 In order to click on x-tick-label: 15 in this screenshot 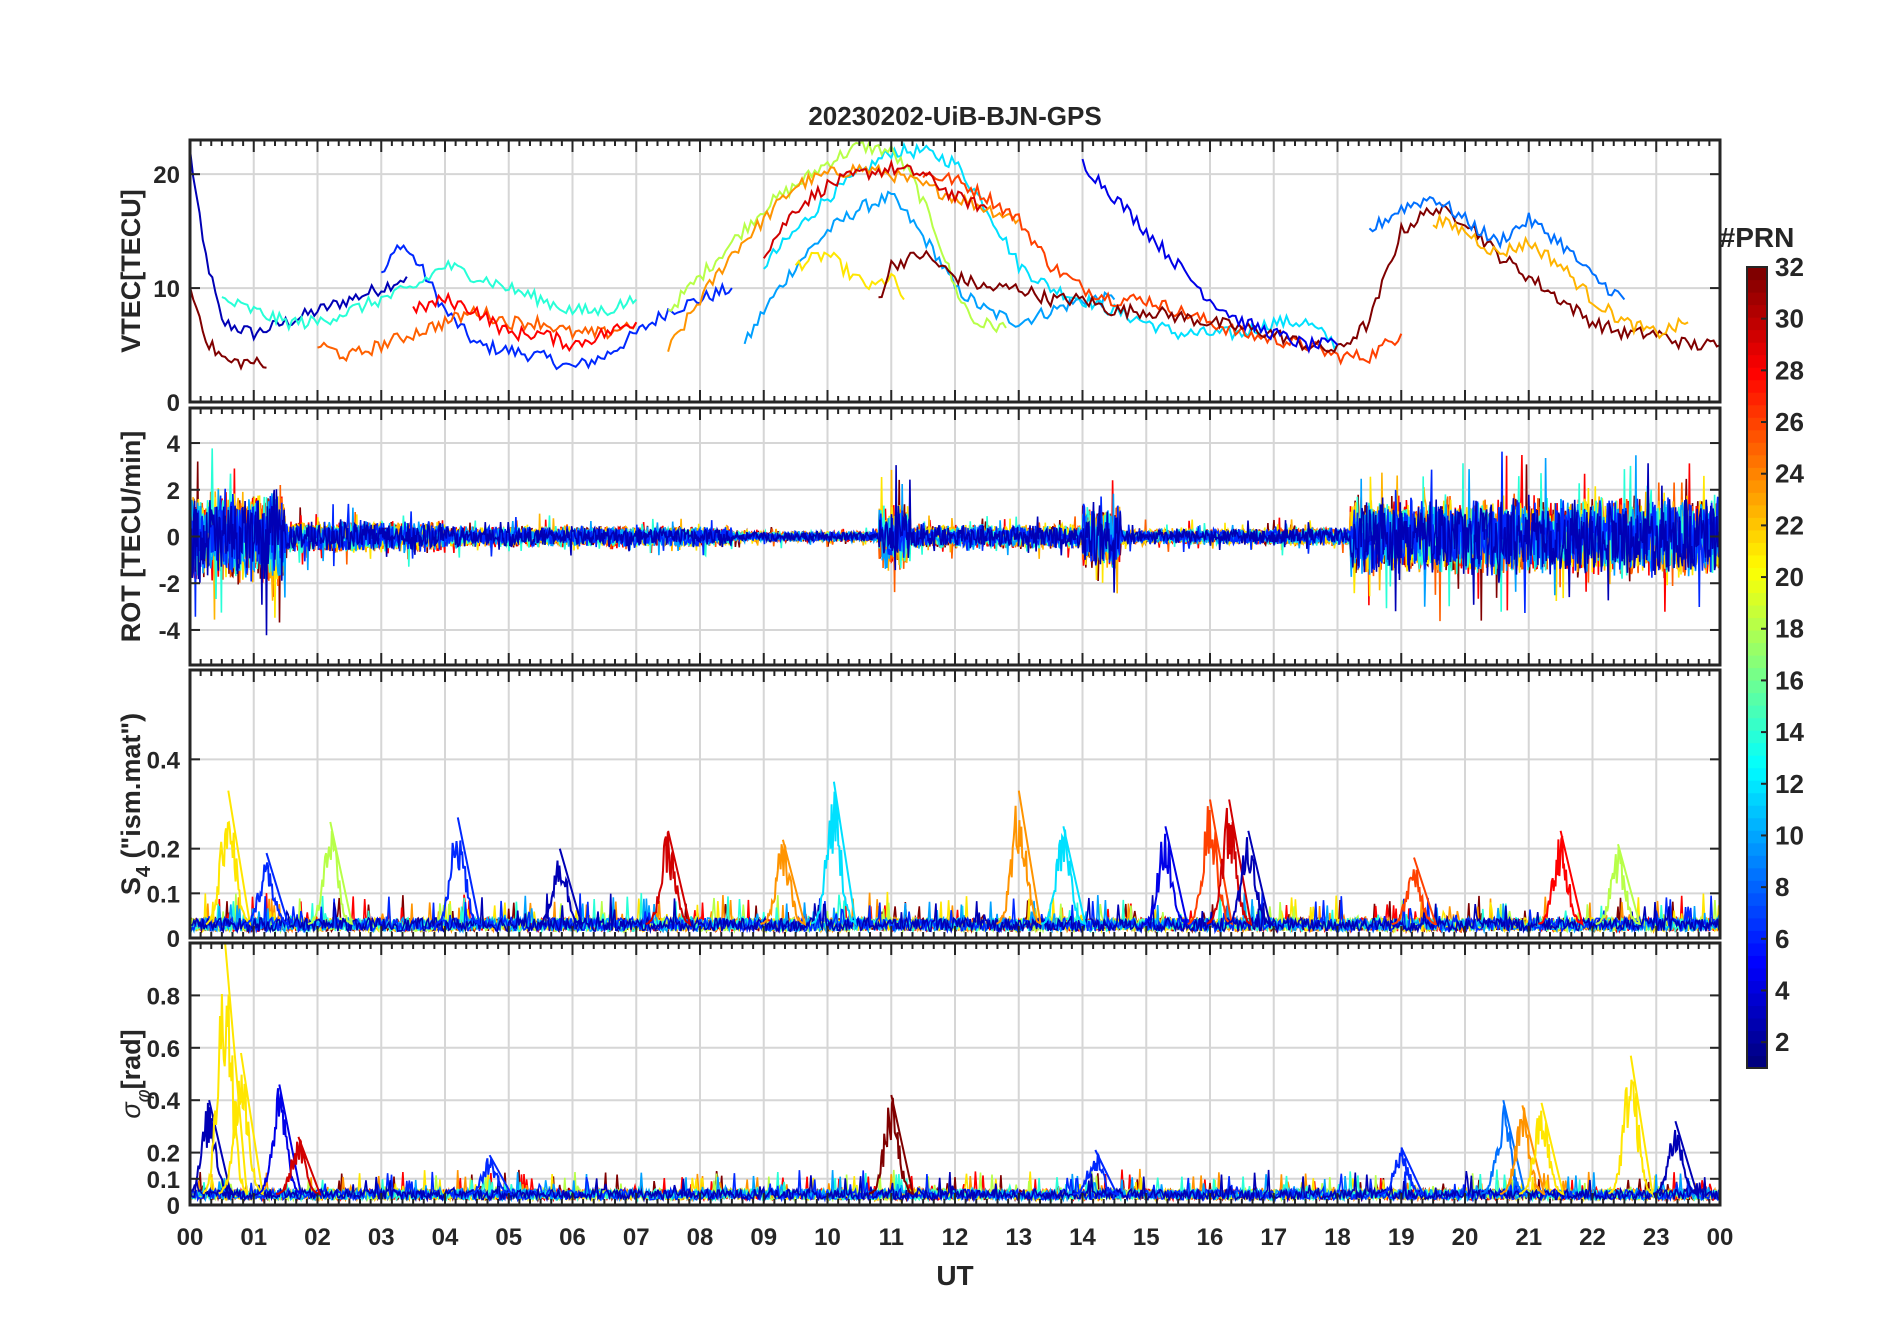, I will do `click(1146, 1237)`.